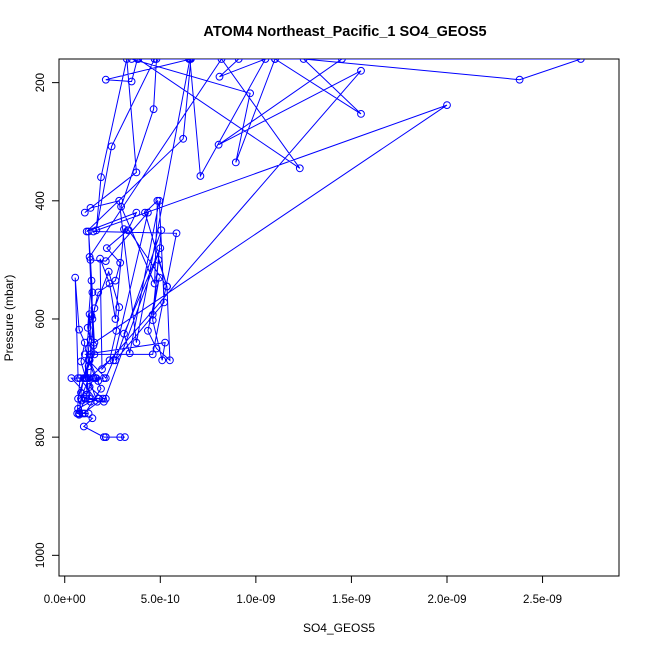  Describe the element at coordinates (9, 318) in the screenshot. I see `y-axis-label: Pressure (mbar)` at that location.